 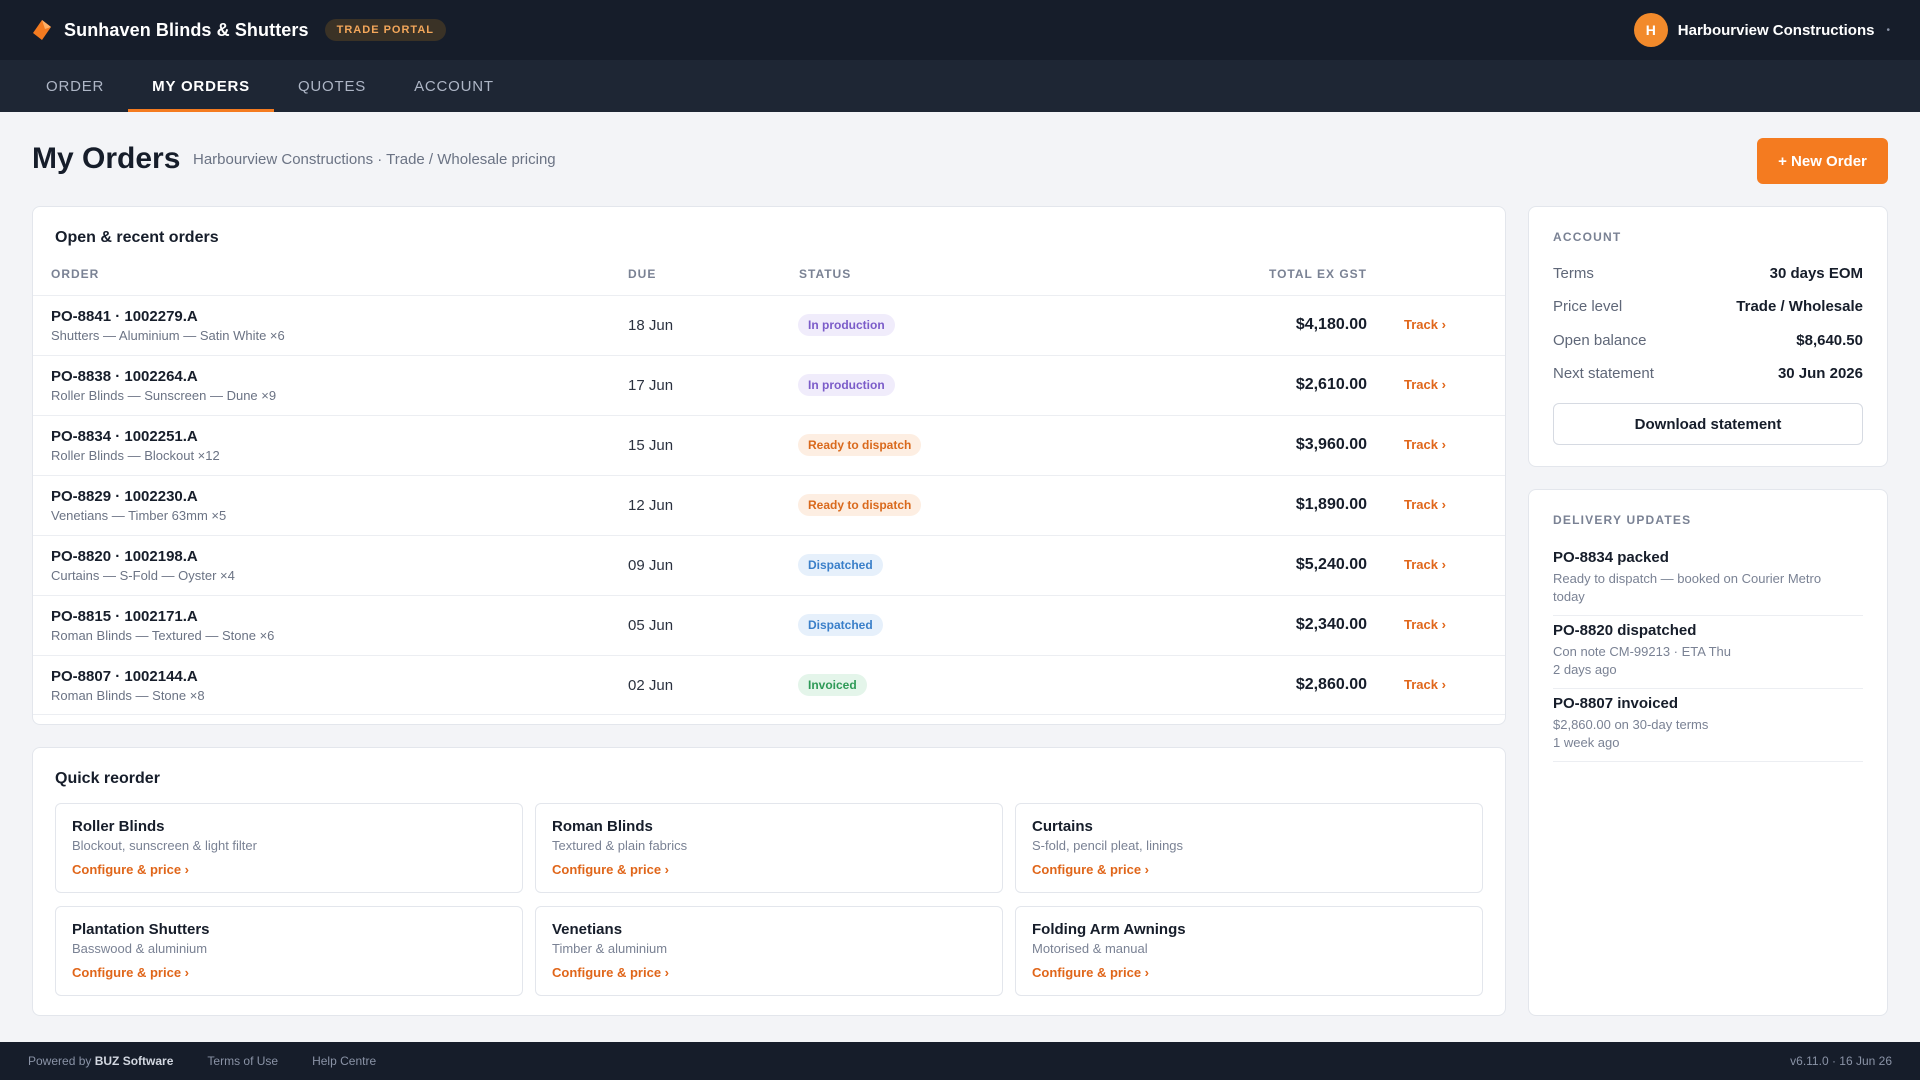 What do you see at coordinates (1799, 306) in the screenshot?
I see `account-value: Trade / Wholesale` at bounding box center [1799, 306].